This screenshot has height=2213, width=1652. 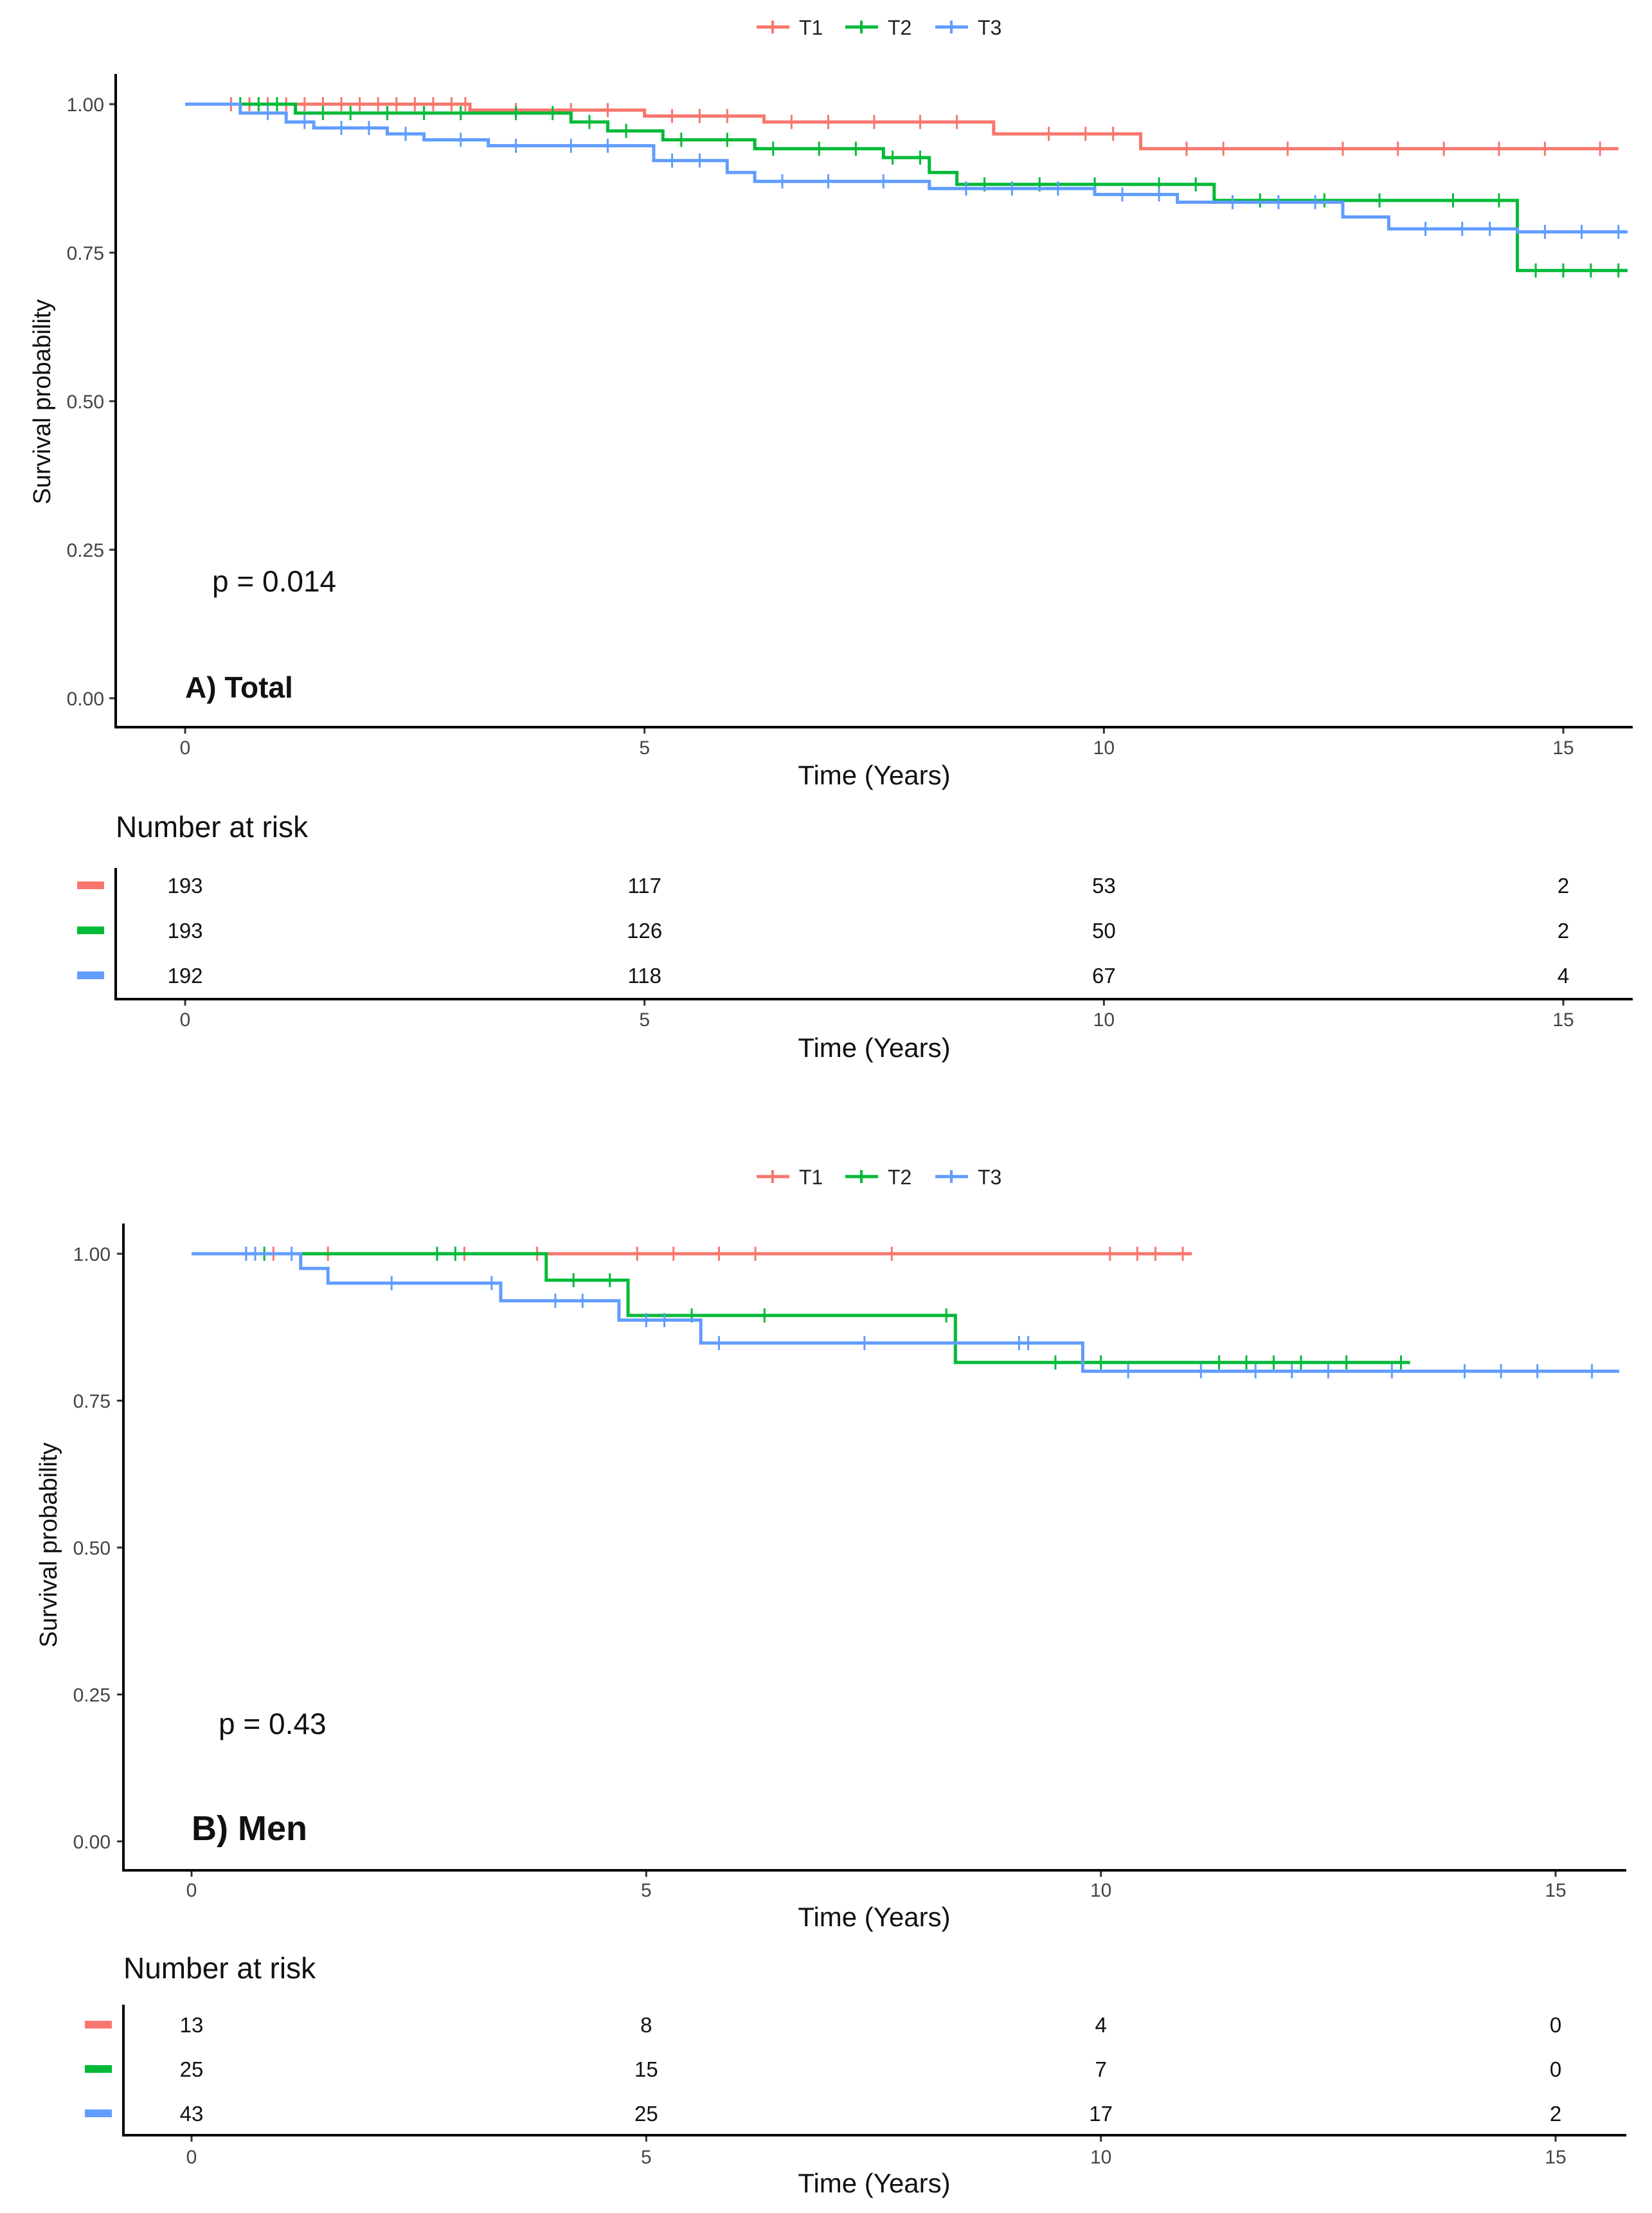 I want to click on risk-value: 43, so click(x=192, y=2114).